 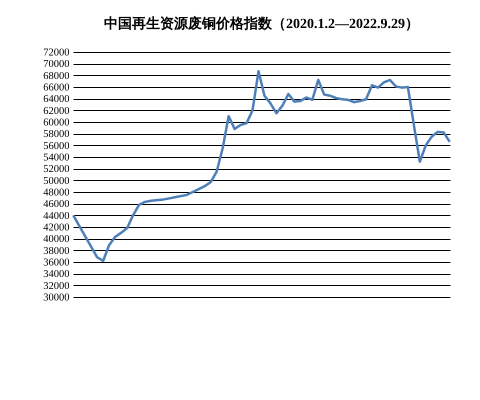 What do you see at coordinates (56, 170) in the screenshot?
I see `y-tick-label: 52000` at bounding box center [56, 170].